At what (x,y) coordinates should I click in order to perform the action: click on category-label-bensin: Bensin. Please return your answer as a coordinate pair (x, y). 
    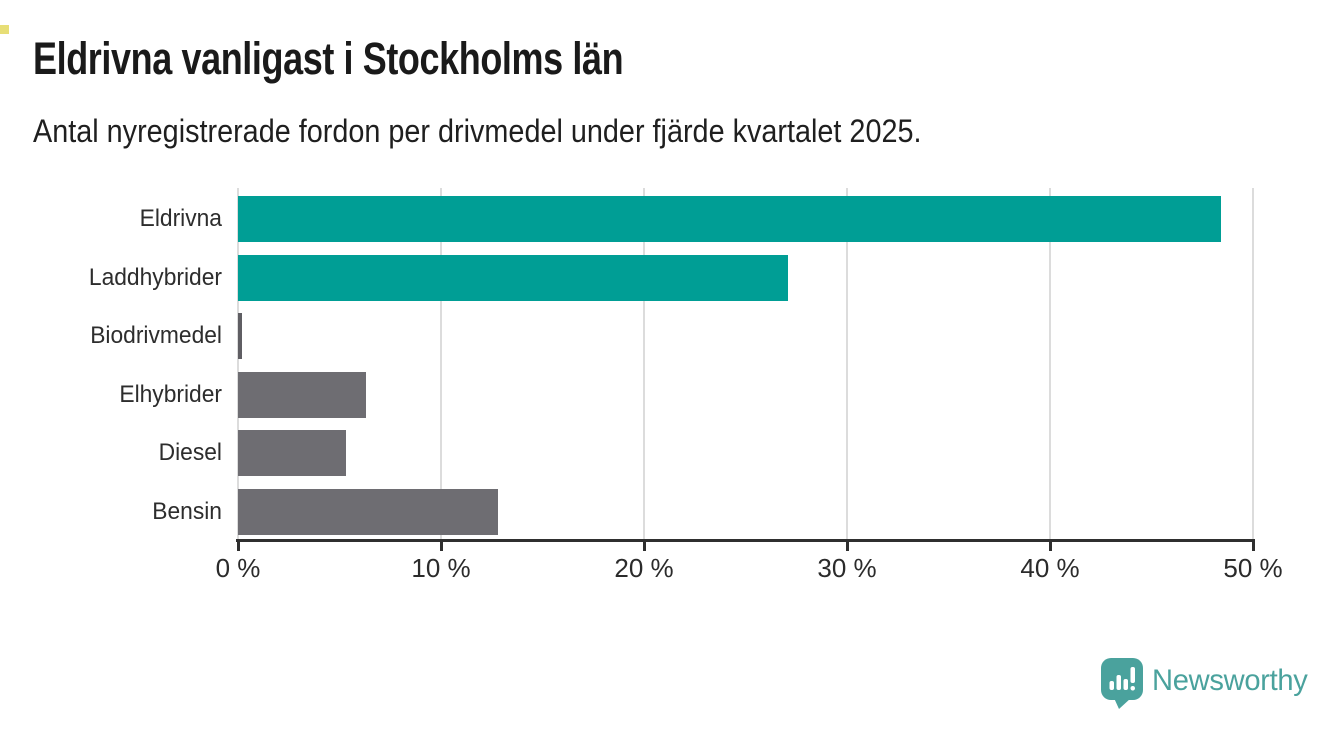
    Looking at the image, I should click on (187, 511).